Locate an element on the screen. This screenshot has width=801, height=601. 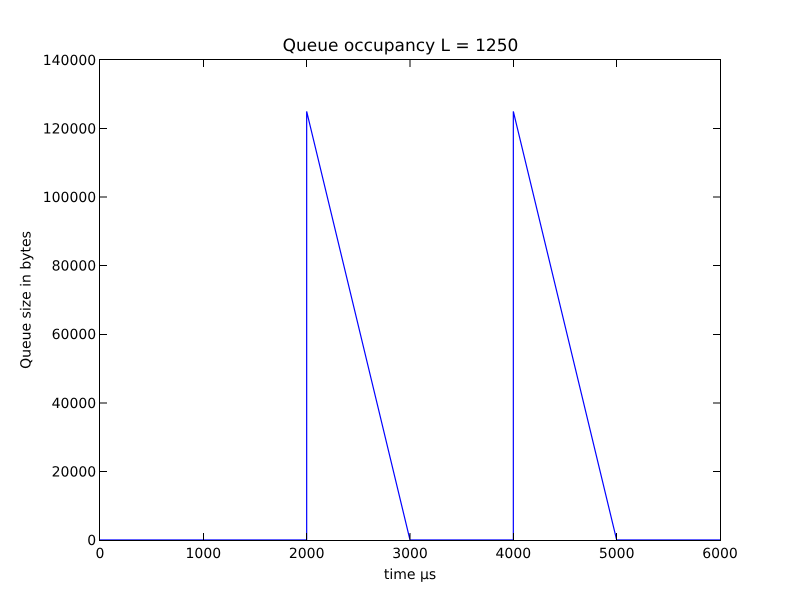
x-axis-title: time μs is located at coordinates (410, 575).